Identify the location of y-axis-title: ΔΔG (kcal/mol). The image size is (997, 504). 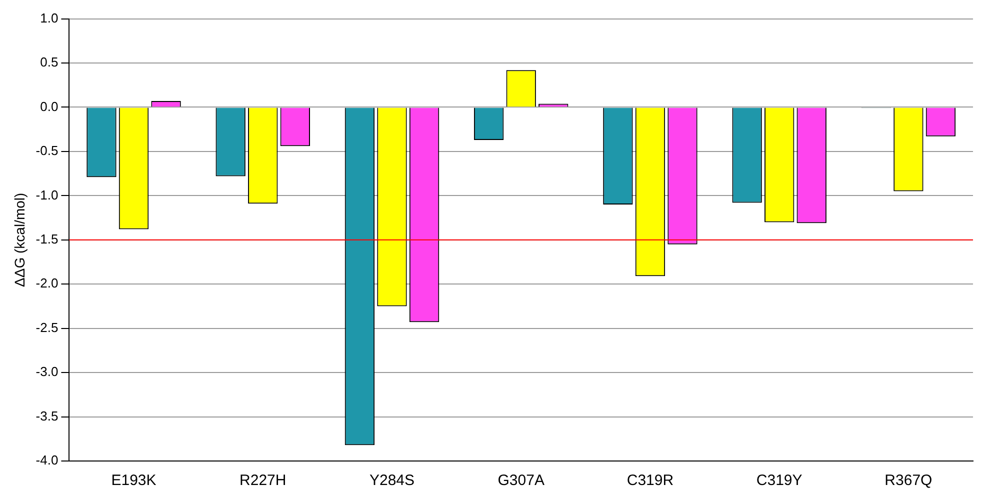
(19, 239).